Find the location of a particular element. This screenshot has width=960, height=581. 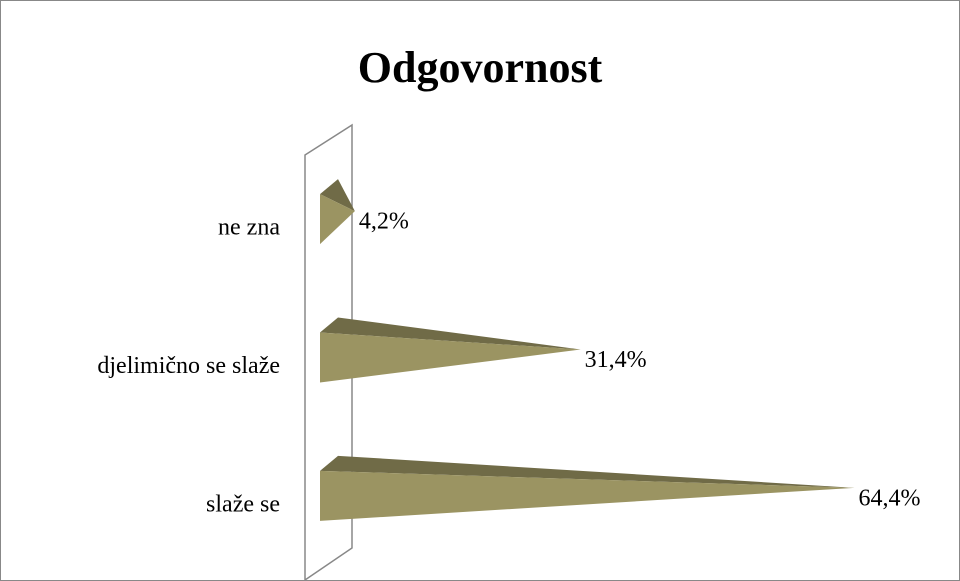

data-label: 4,2% is located at coordinates (384, 222).